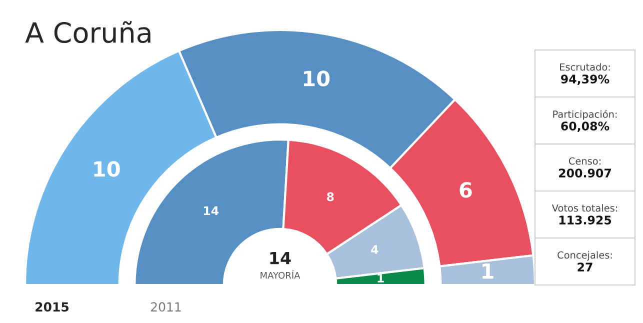  What do you see at coordinates (585, 67) in the screenshot?
I see `text: Escrutado:` at bounding box center [585, 67].